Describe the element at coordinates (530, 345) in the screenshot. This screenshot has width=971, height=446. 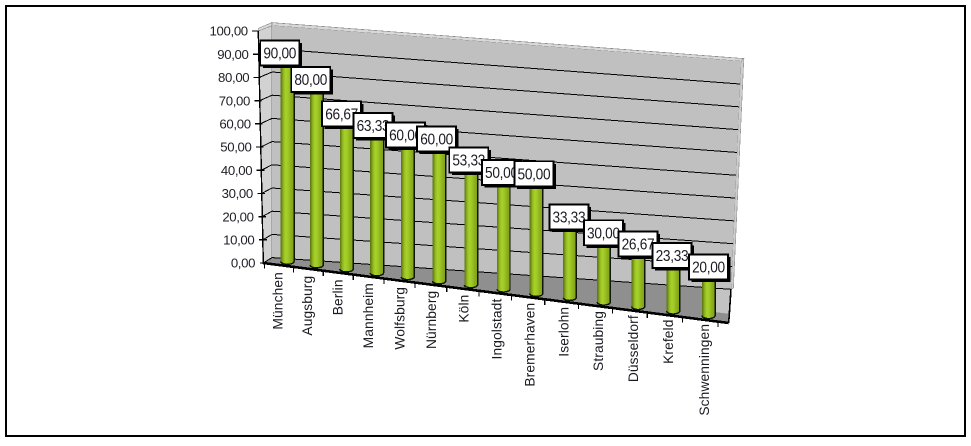
I see `svg-text: Bremerhaven` at that location.